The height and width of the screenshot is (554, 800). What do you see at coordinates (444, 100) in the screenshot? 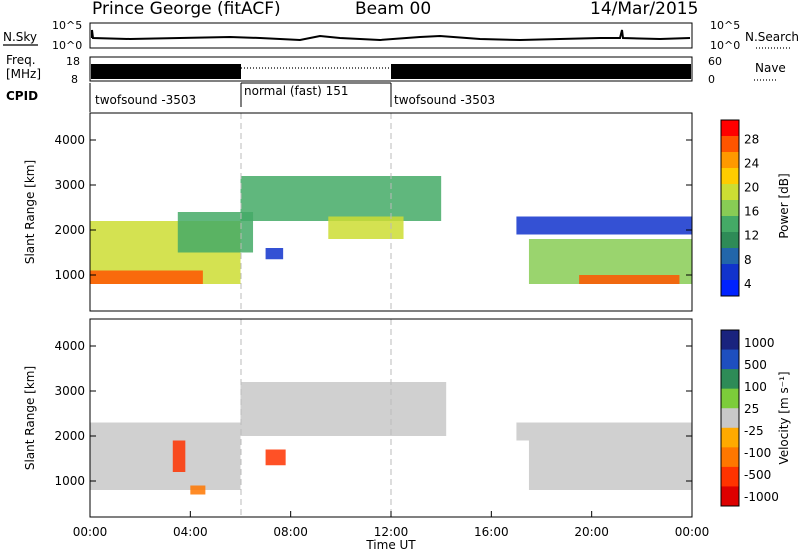
I see `cpid-segment-3: twofsound -3503` at bounding box center [444, 100].